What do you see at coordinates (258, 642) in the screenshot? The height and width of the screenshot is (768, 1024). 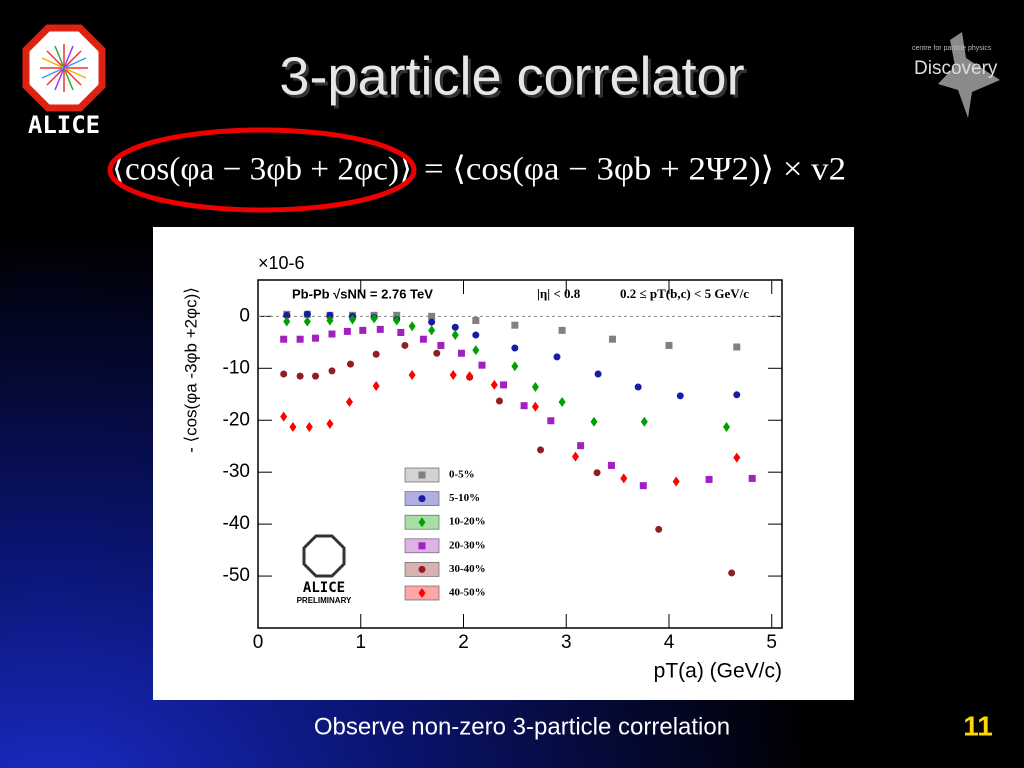 I see `x-tick-label: 0` at bounding box center [258, 642].